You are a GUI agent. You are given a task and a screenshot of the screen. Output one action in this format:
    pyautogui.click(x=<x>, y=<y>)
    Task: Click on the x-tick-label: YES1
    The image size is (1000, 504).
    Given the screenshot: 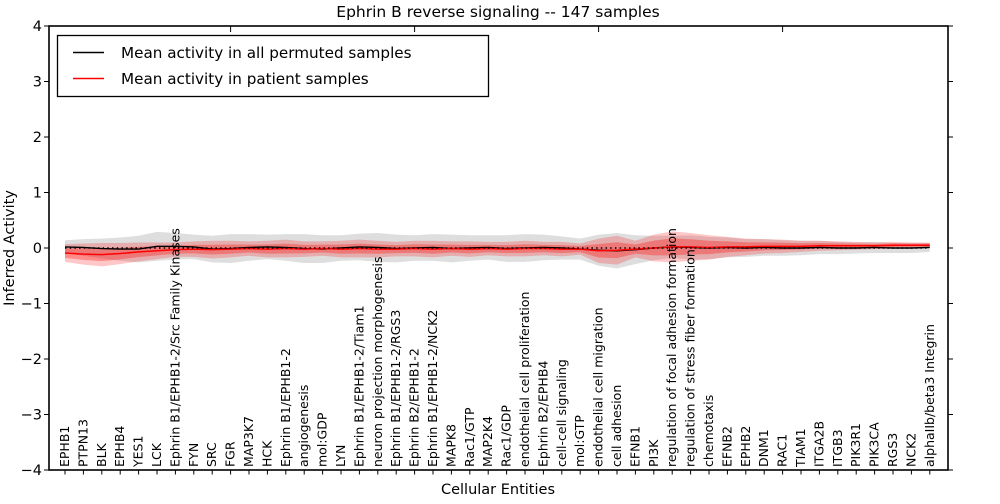 What is the action you would take?
    pyautogui.click(x=138, y=452)
    